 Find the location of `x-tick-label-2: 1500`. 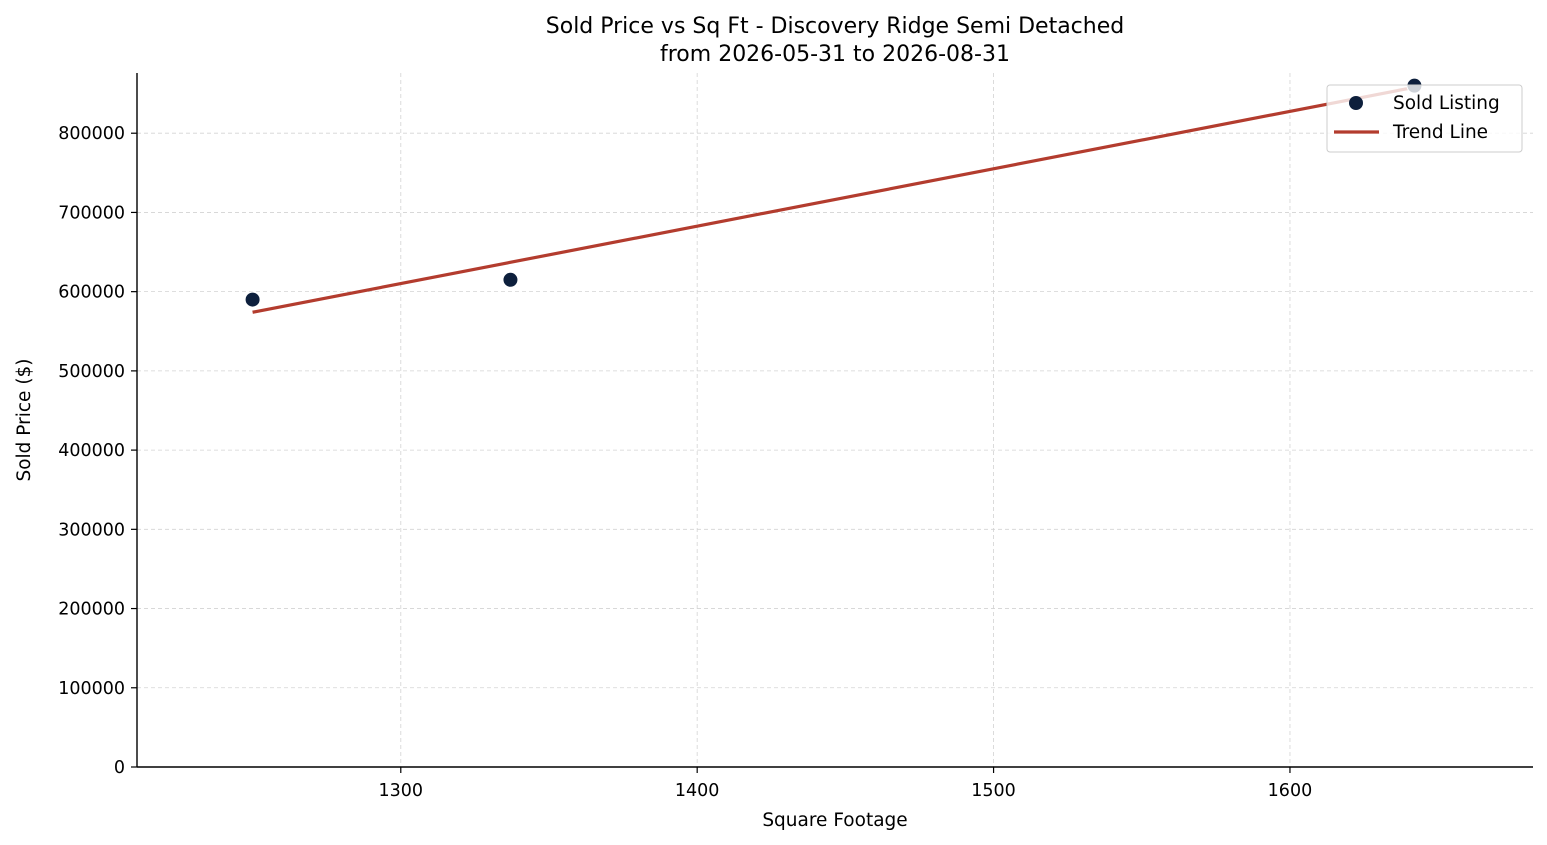

x-tick-label-2: 1500 is located at coordinates (993, 791).